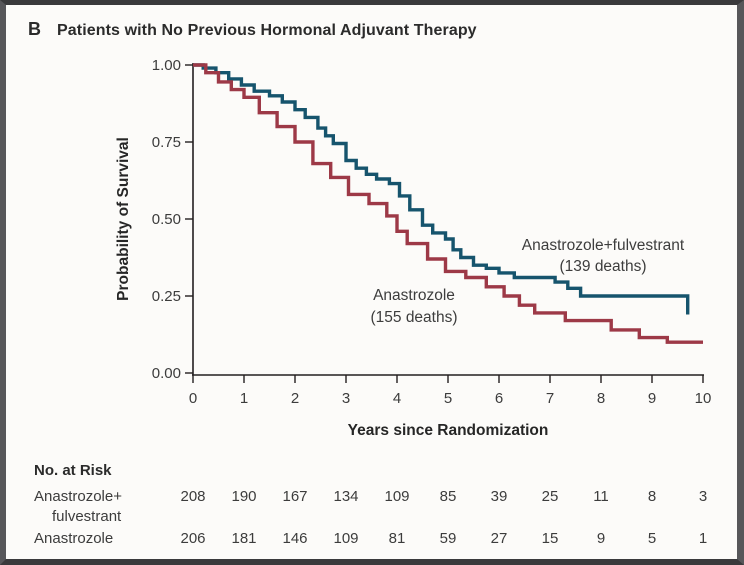 This screenshot has width=744, height=565. What do you see at coordinates (244, 398) in the screenshot?
I see `x-tick-label: 1` at bounding box center [244, 398].